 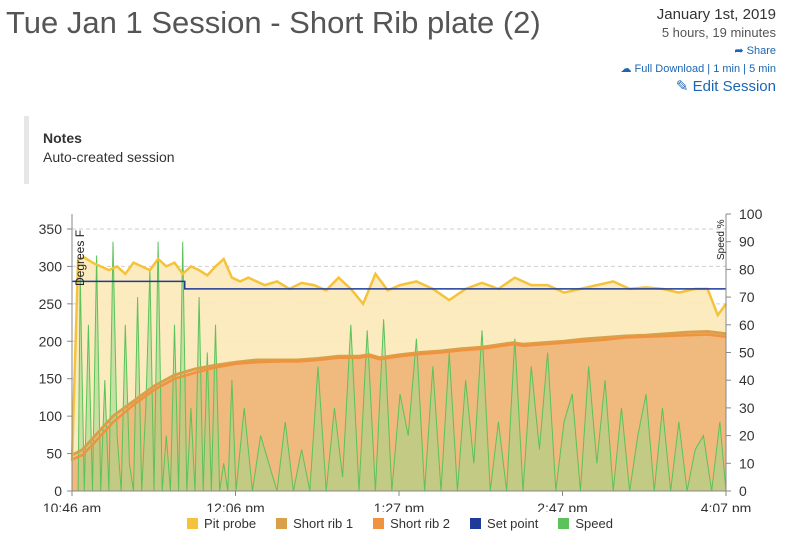 What do you see at coordinates (51, 304) in the screenshot?
I see `left-tick-label: 250` at bounding box center [51, 304].